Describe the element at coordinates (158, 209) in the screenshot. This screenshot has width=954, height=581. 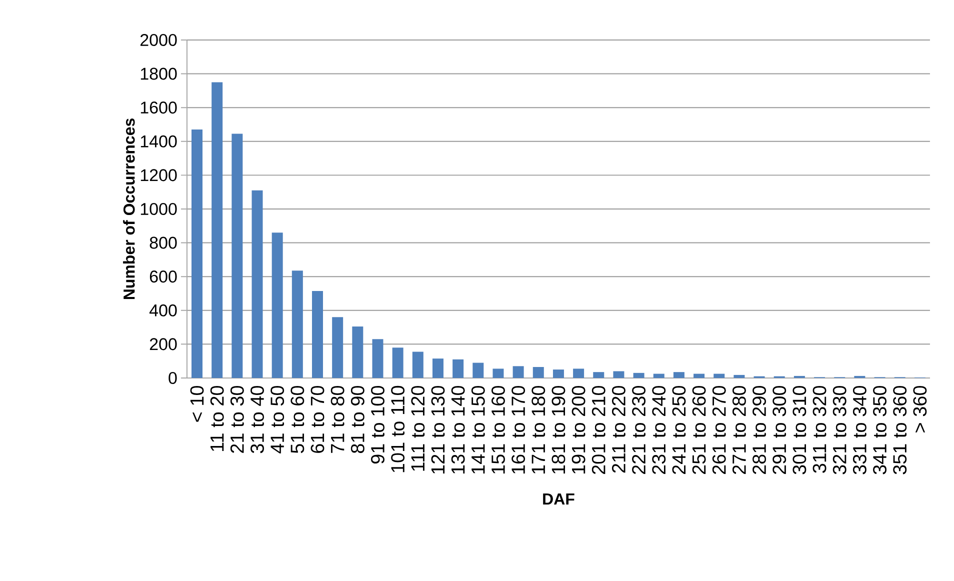
I see `y-tick-label: 1000` at that location.